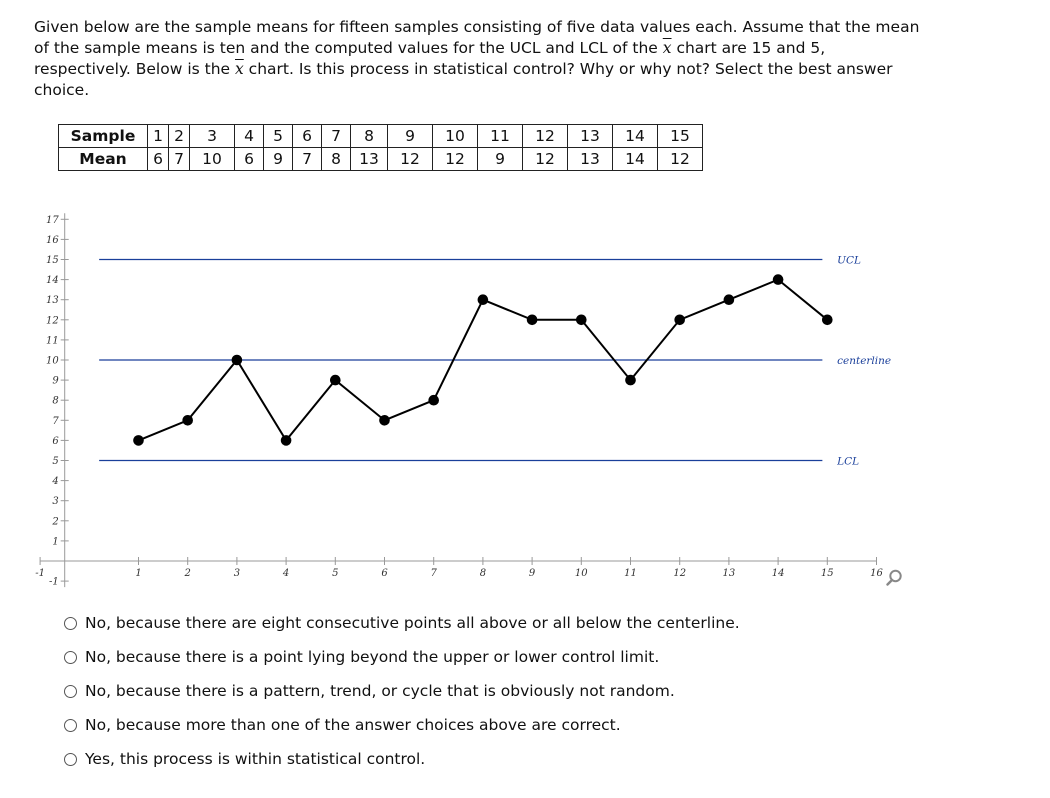 The image size is (1050, 798). What do you see at coordinates (52, 320) in the screenshot?
I see `y-tick-label: 12` at bounding box center [52, 320].